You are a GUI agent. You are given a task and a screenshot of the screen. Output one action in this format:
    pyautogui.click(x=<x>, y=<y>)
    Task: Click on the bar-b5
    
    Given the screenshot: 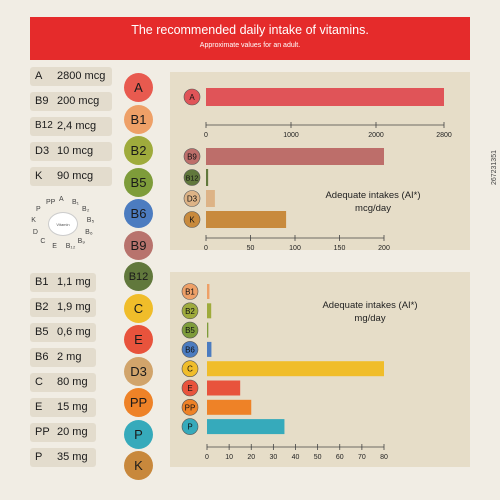 What is the action you would take?
    pyautogui.click(x=208, y=330)
    